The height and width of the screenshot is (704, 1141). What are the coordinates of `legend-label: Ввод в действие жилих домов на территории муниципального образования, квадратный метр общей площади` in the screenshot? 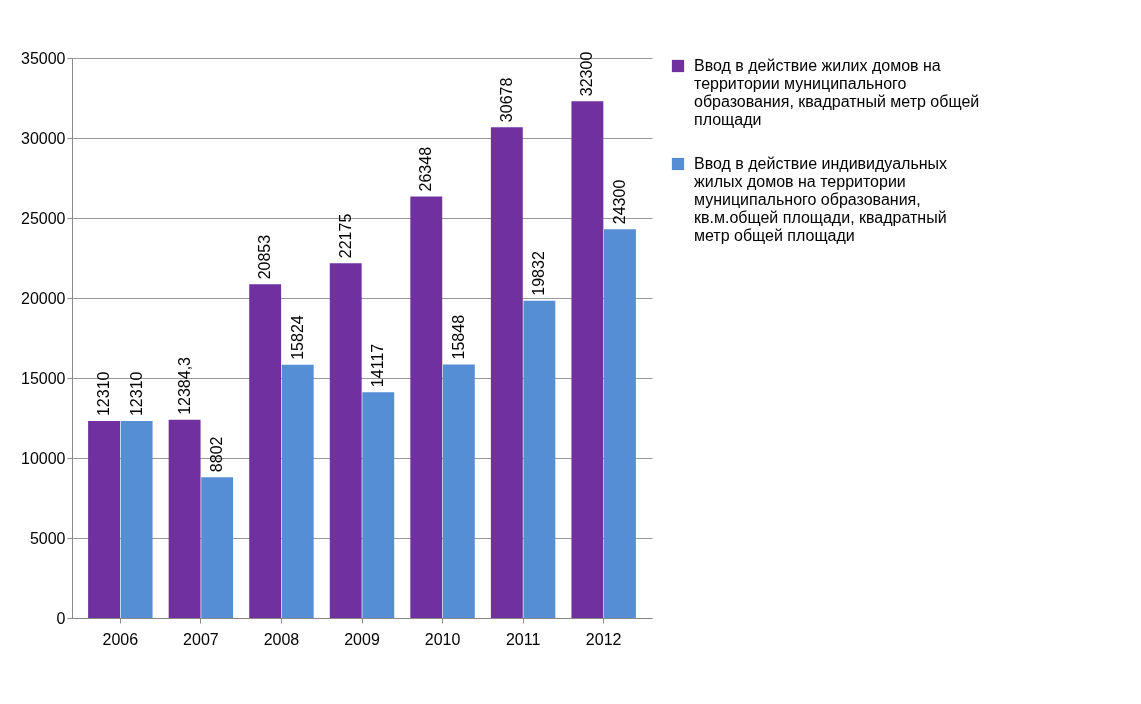 It's located at (837, 92).